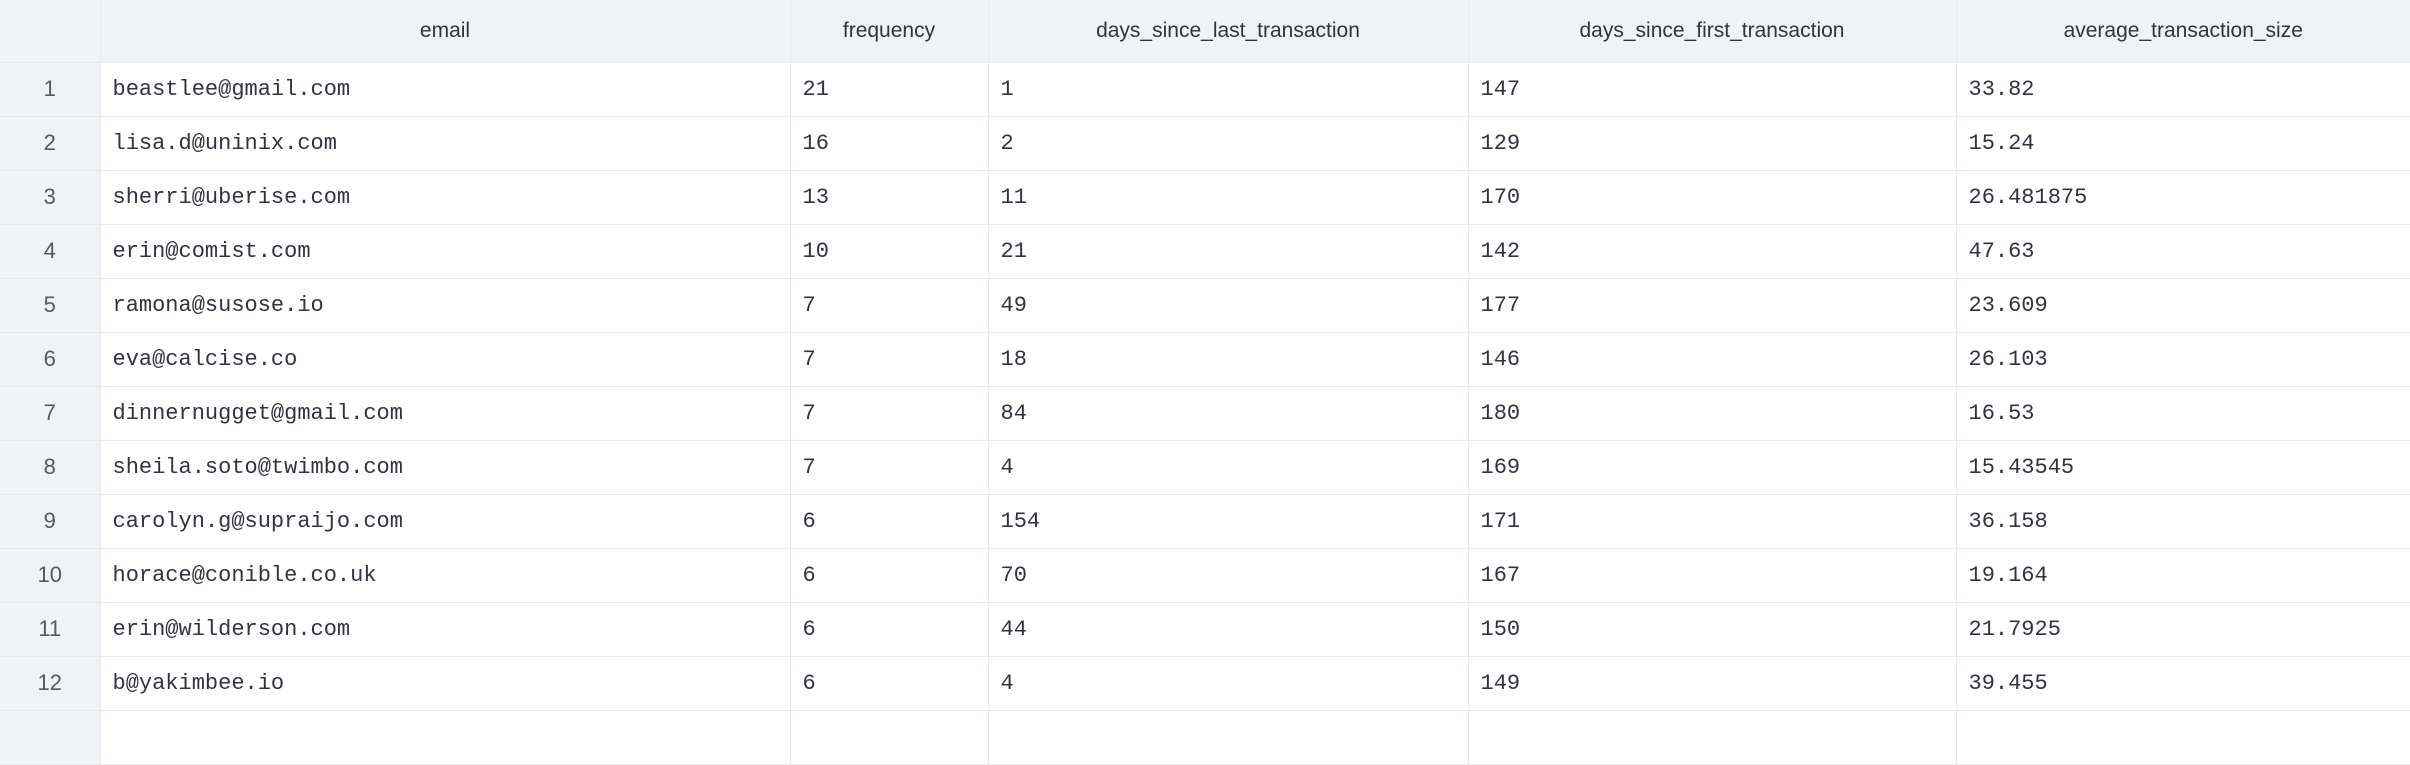 This screenshot has height=765, width=2410. I want to click on table-cell: ramona@susose.io, so click(445, 305).